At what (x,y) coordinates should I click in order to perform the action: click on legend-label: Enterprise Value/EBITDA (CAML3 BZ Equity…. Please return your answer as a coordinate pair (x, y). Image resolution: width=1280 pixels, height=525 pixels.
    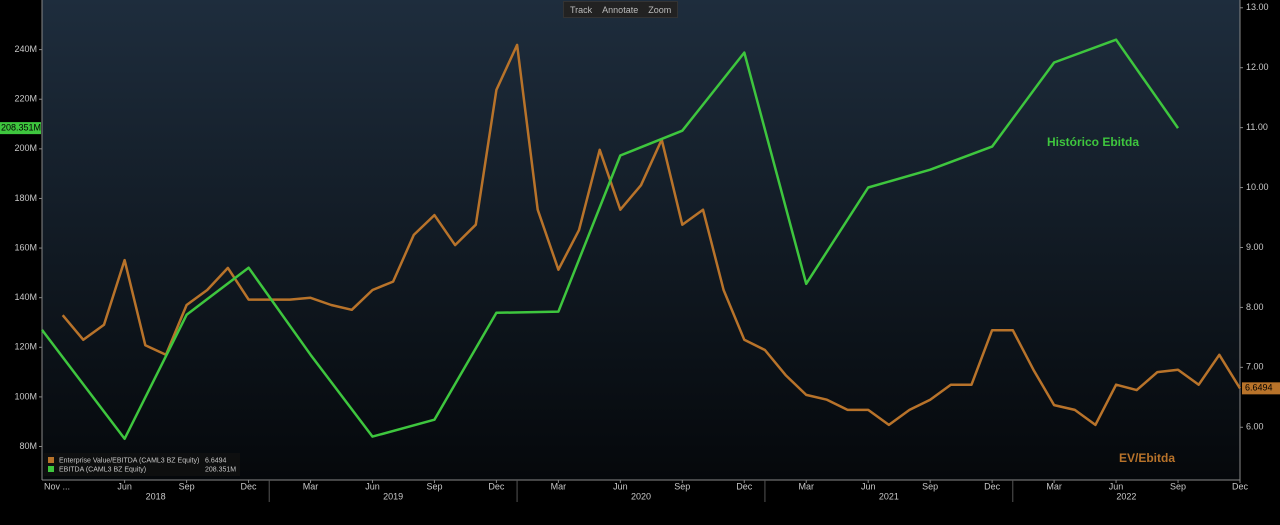
    Looking at the image, I should click on (129, 460).